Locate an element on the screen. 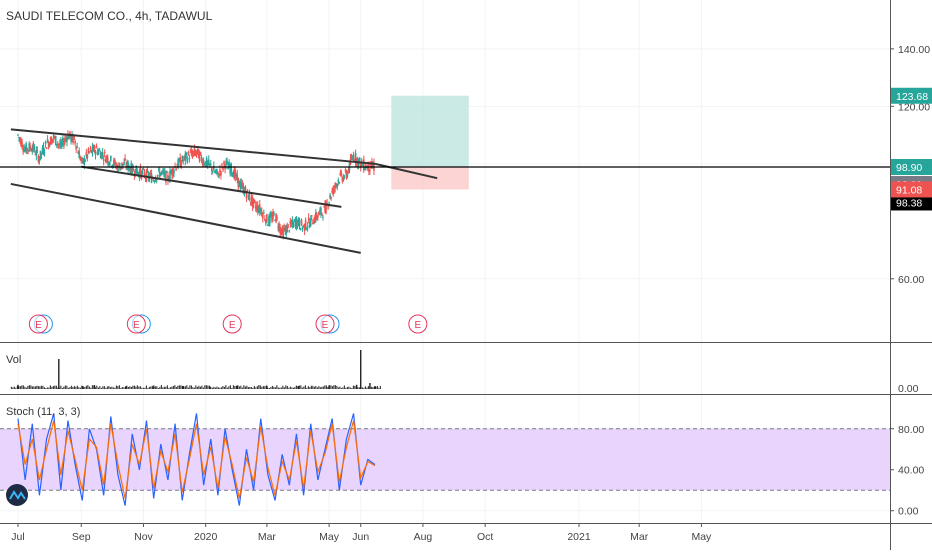  x-tick-label: Jul is located at coordinates (17, 537).